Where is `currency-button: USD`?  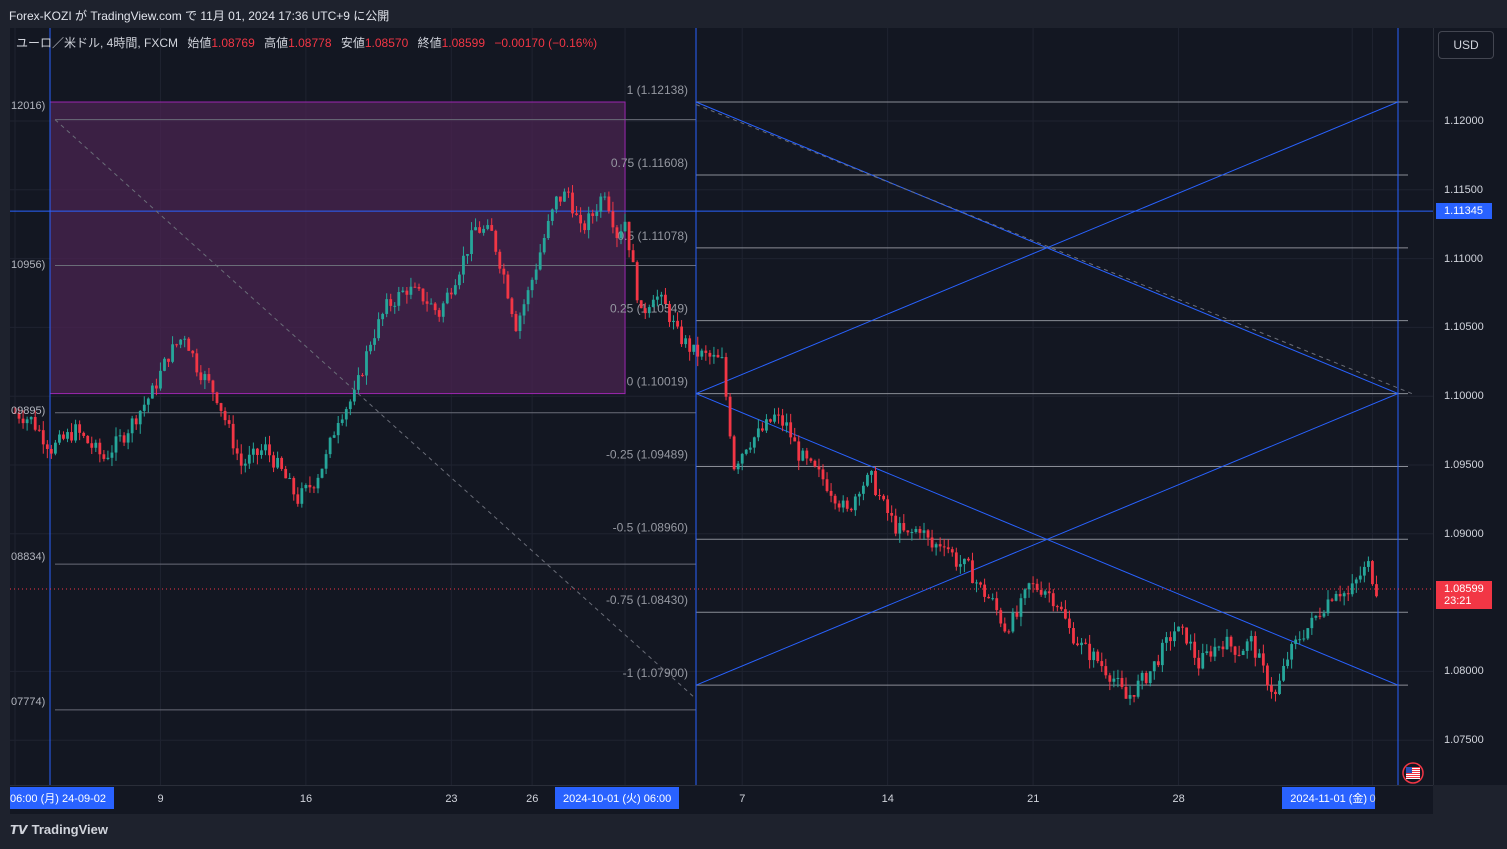
currency-button: USD is located at coordinates (1466, 45).